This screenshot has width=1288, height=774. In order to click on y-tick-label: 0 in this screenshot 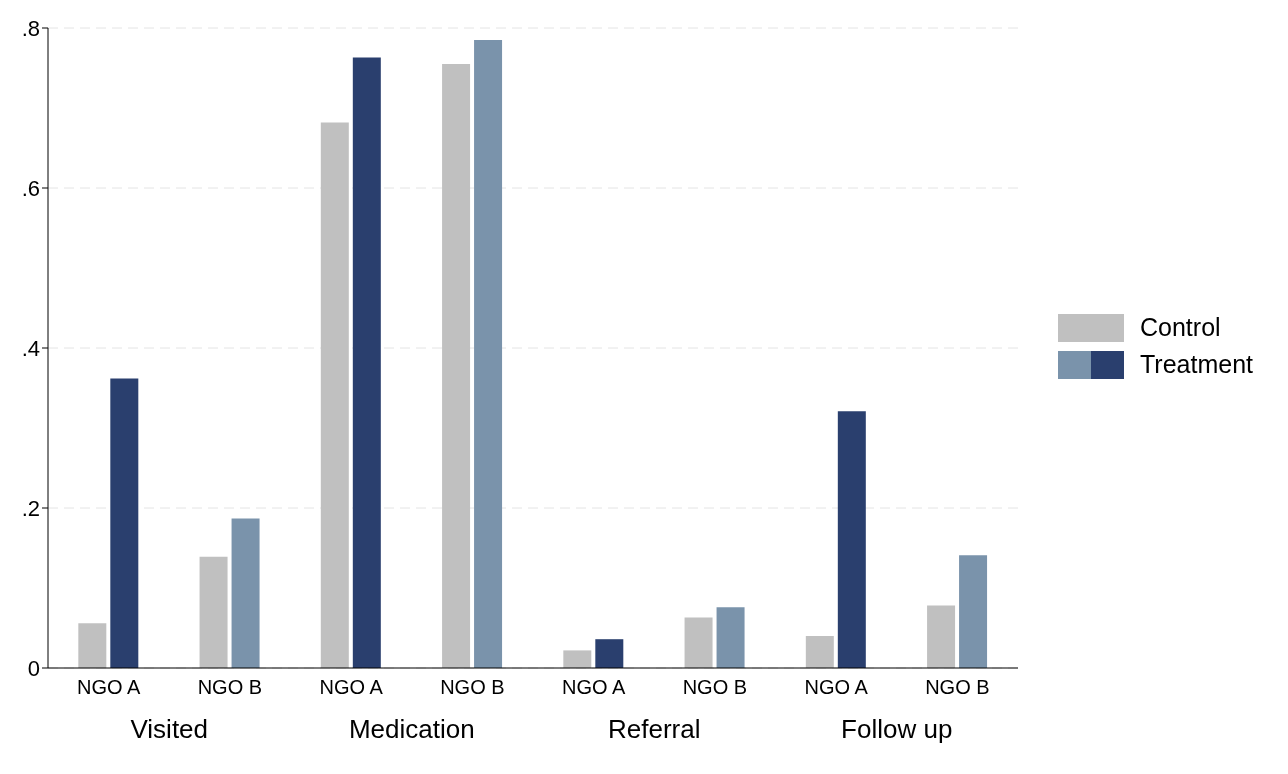, I will do `click(33, 668)`.